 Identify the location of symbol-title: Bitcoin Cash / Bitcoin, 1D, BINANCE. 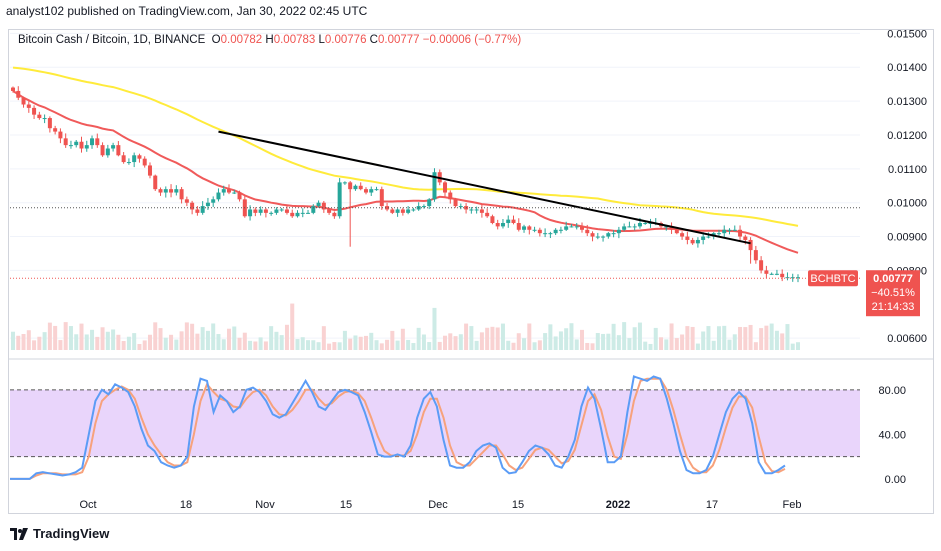
(112, 40).